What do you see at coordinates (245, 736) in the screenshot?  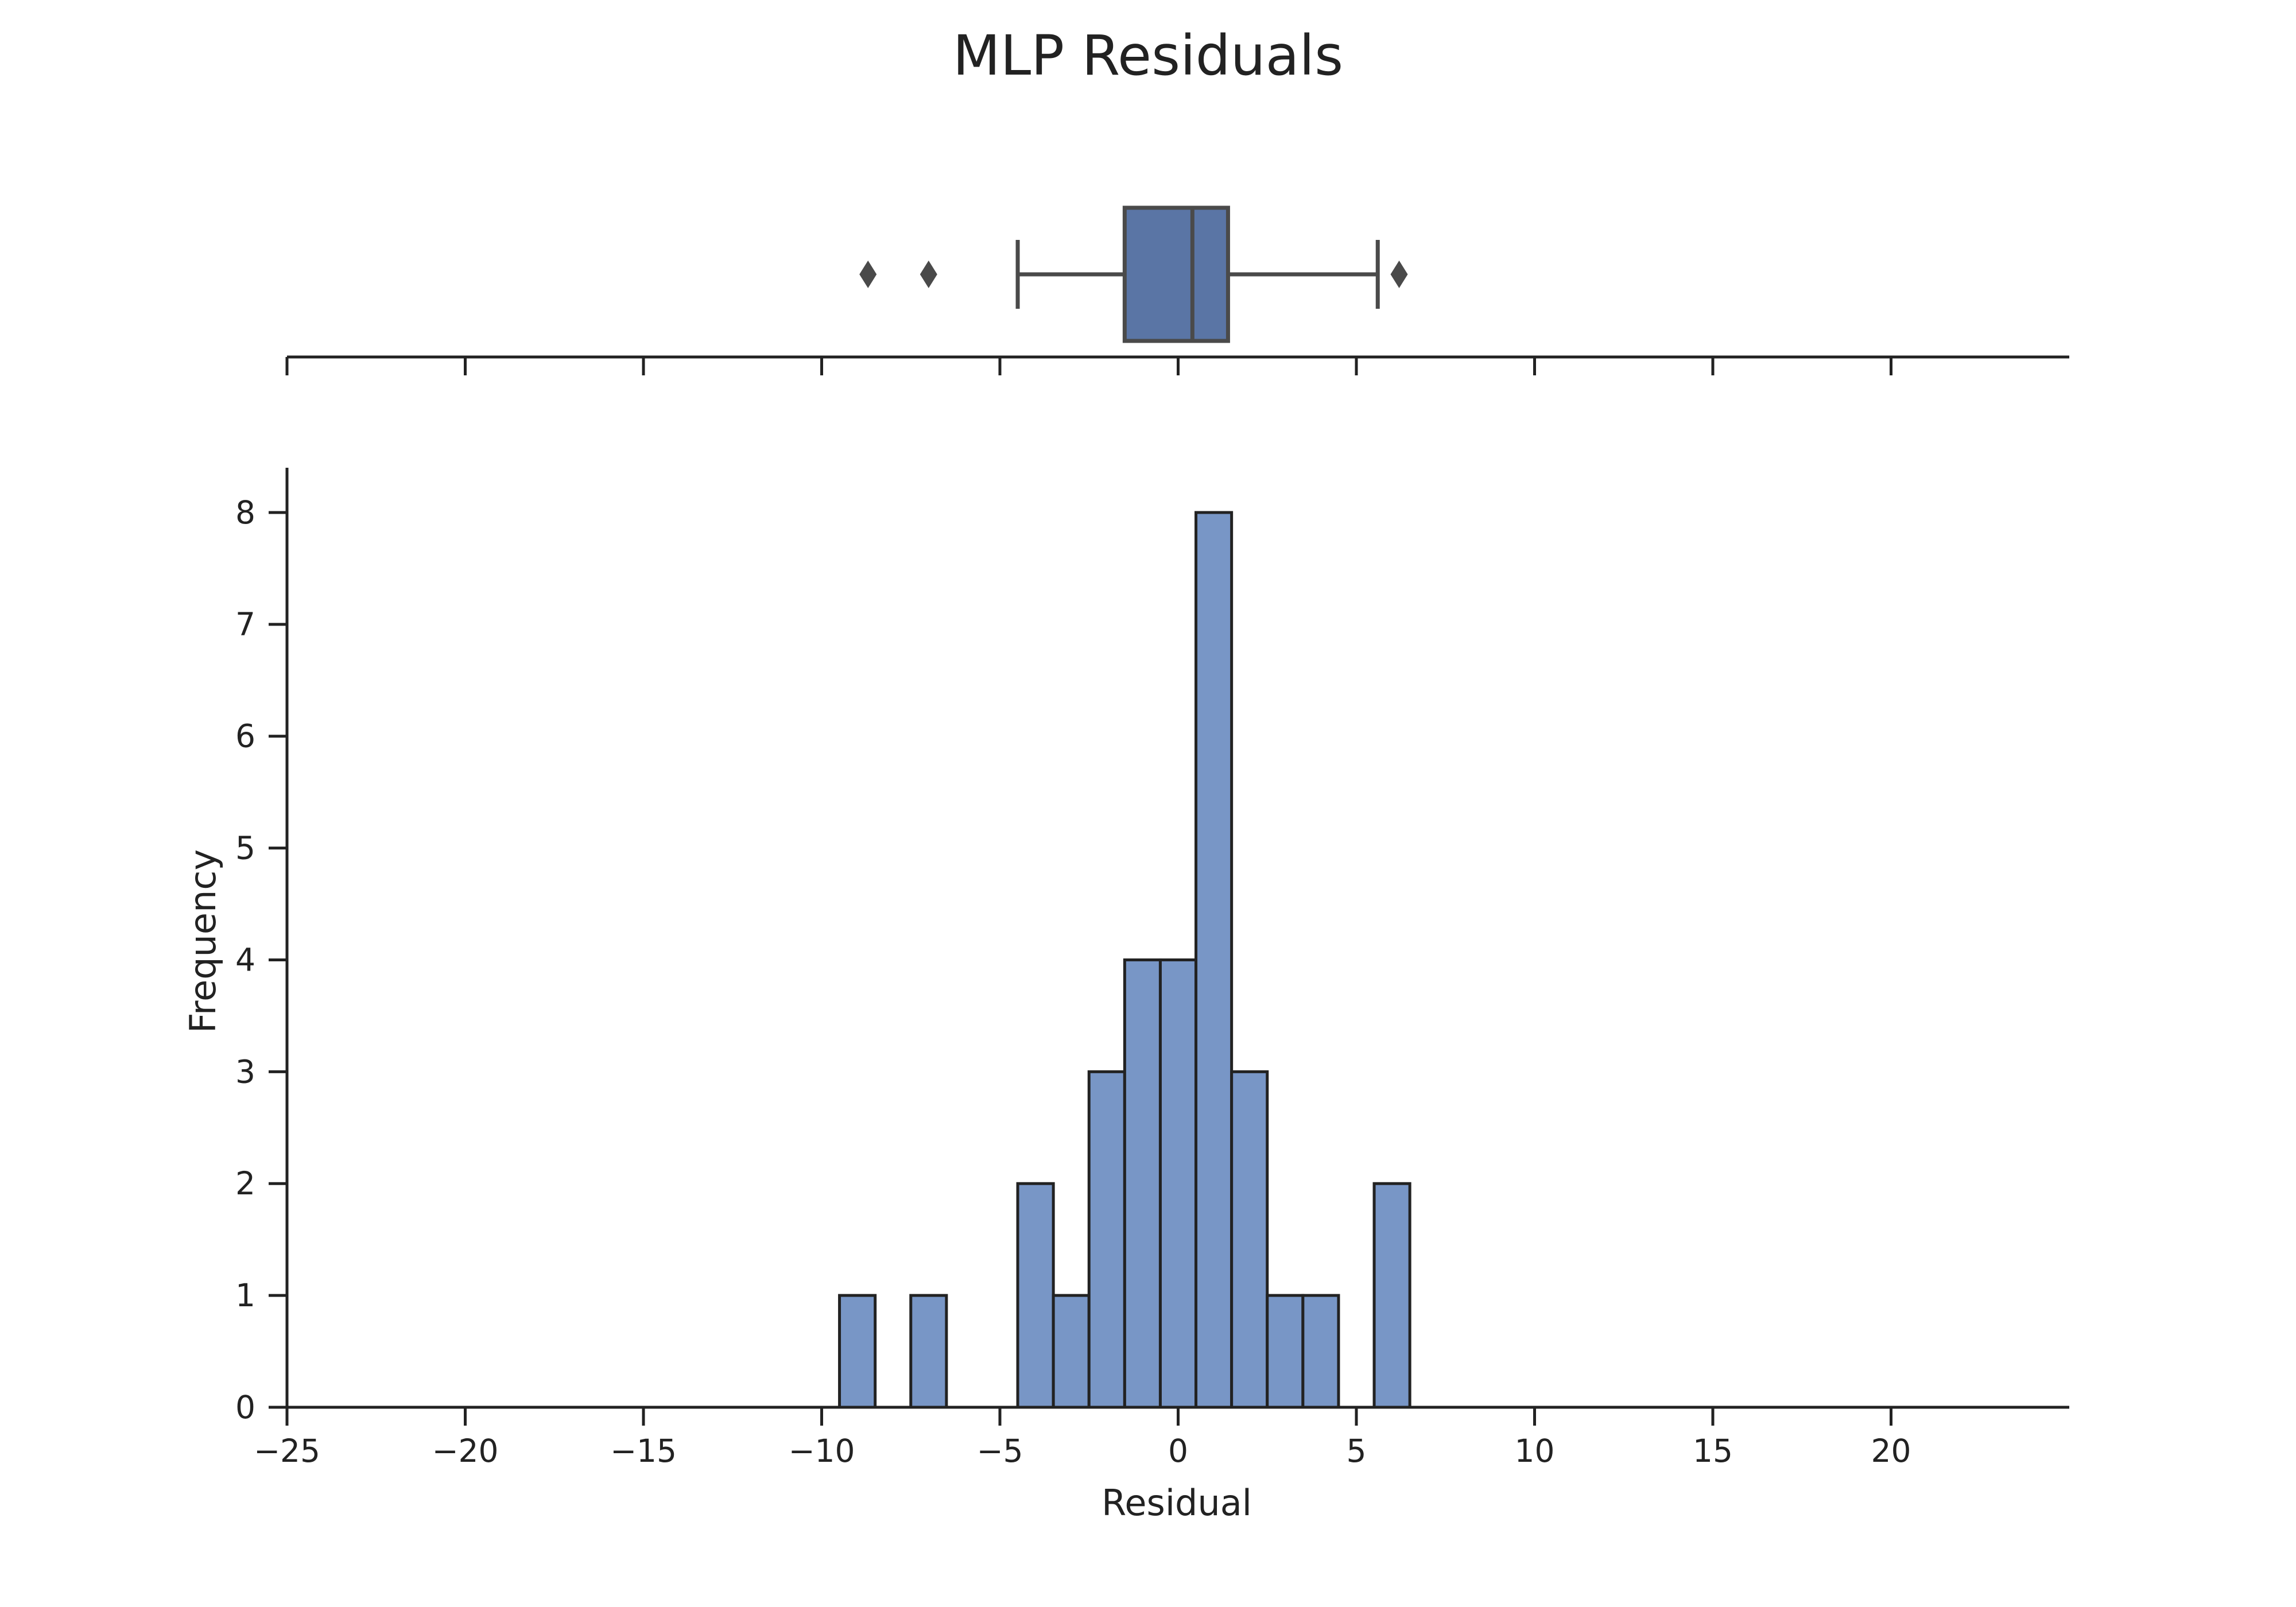 I see `y-tick-label: 6` at bounding box center [245, 736].